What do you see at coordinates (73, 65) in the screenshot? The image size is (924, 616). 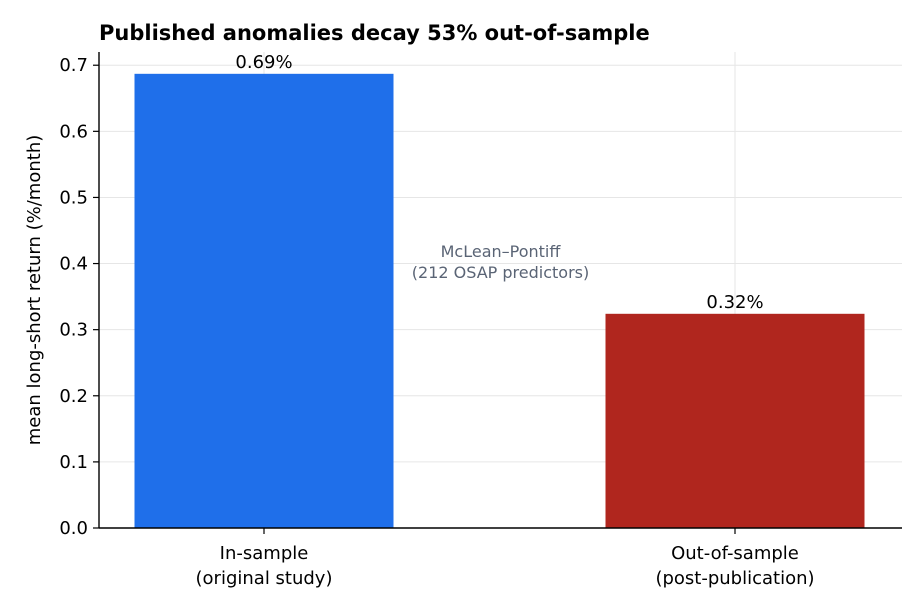 I see `y-tick-label: 0.7` at bounding box center [73, 65].